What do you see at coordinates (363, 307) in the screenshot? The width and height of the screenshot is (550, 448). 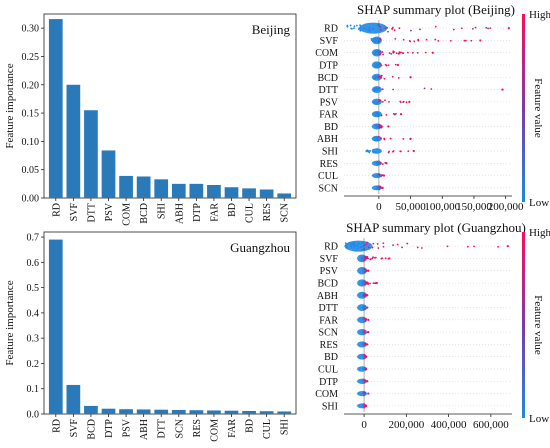 I see `guangzhou-shap-beeswarm-dtt` at bounding box center [363, 307].